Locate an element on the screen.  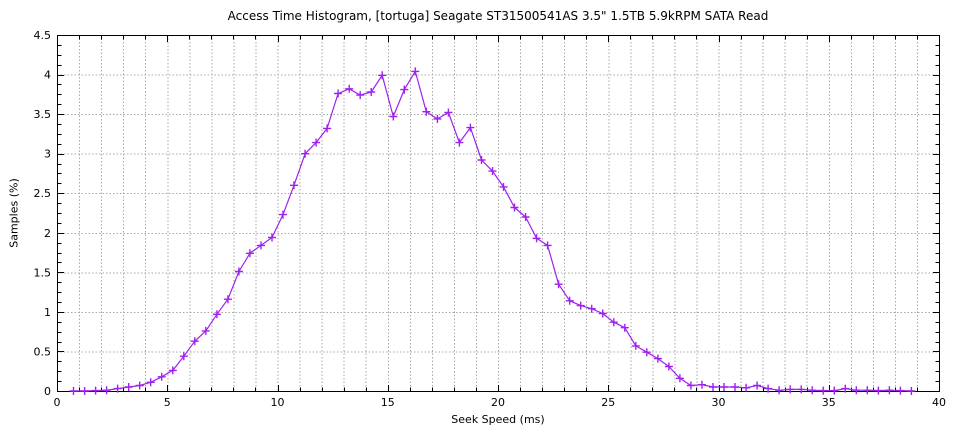
y-tick-label: 4 is located at coordinates (47, 75).